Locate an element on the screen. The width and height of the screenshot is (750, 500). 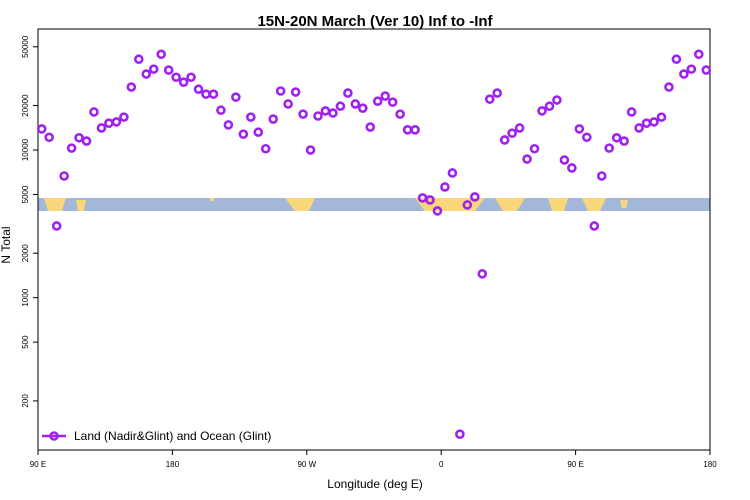
y-tick-label: 20000 is located at coordinates (25, 105).